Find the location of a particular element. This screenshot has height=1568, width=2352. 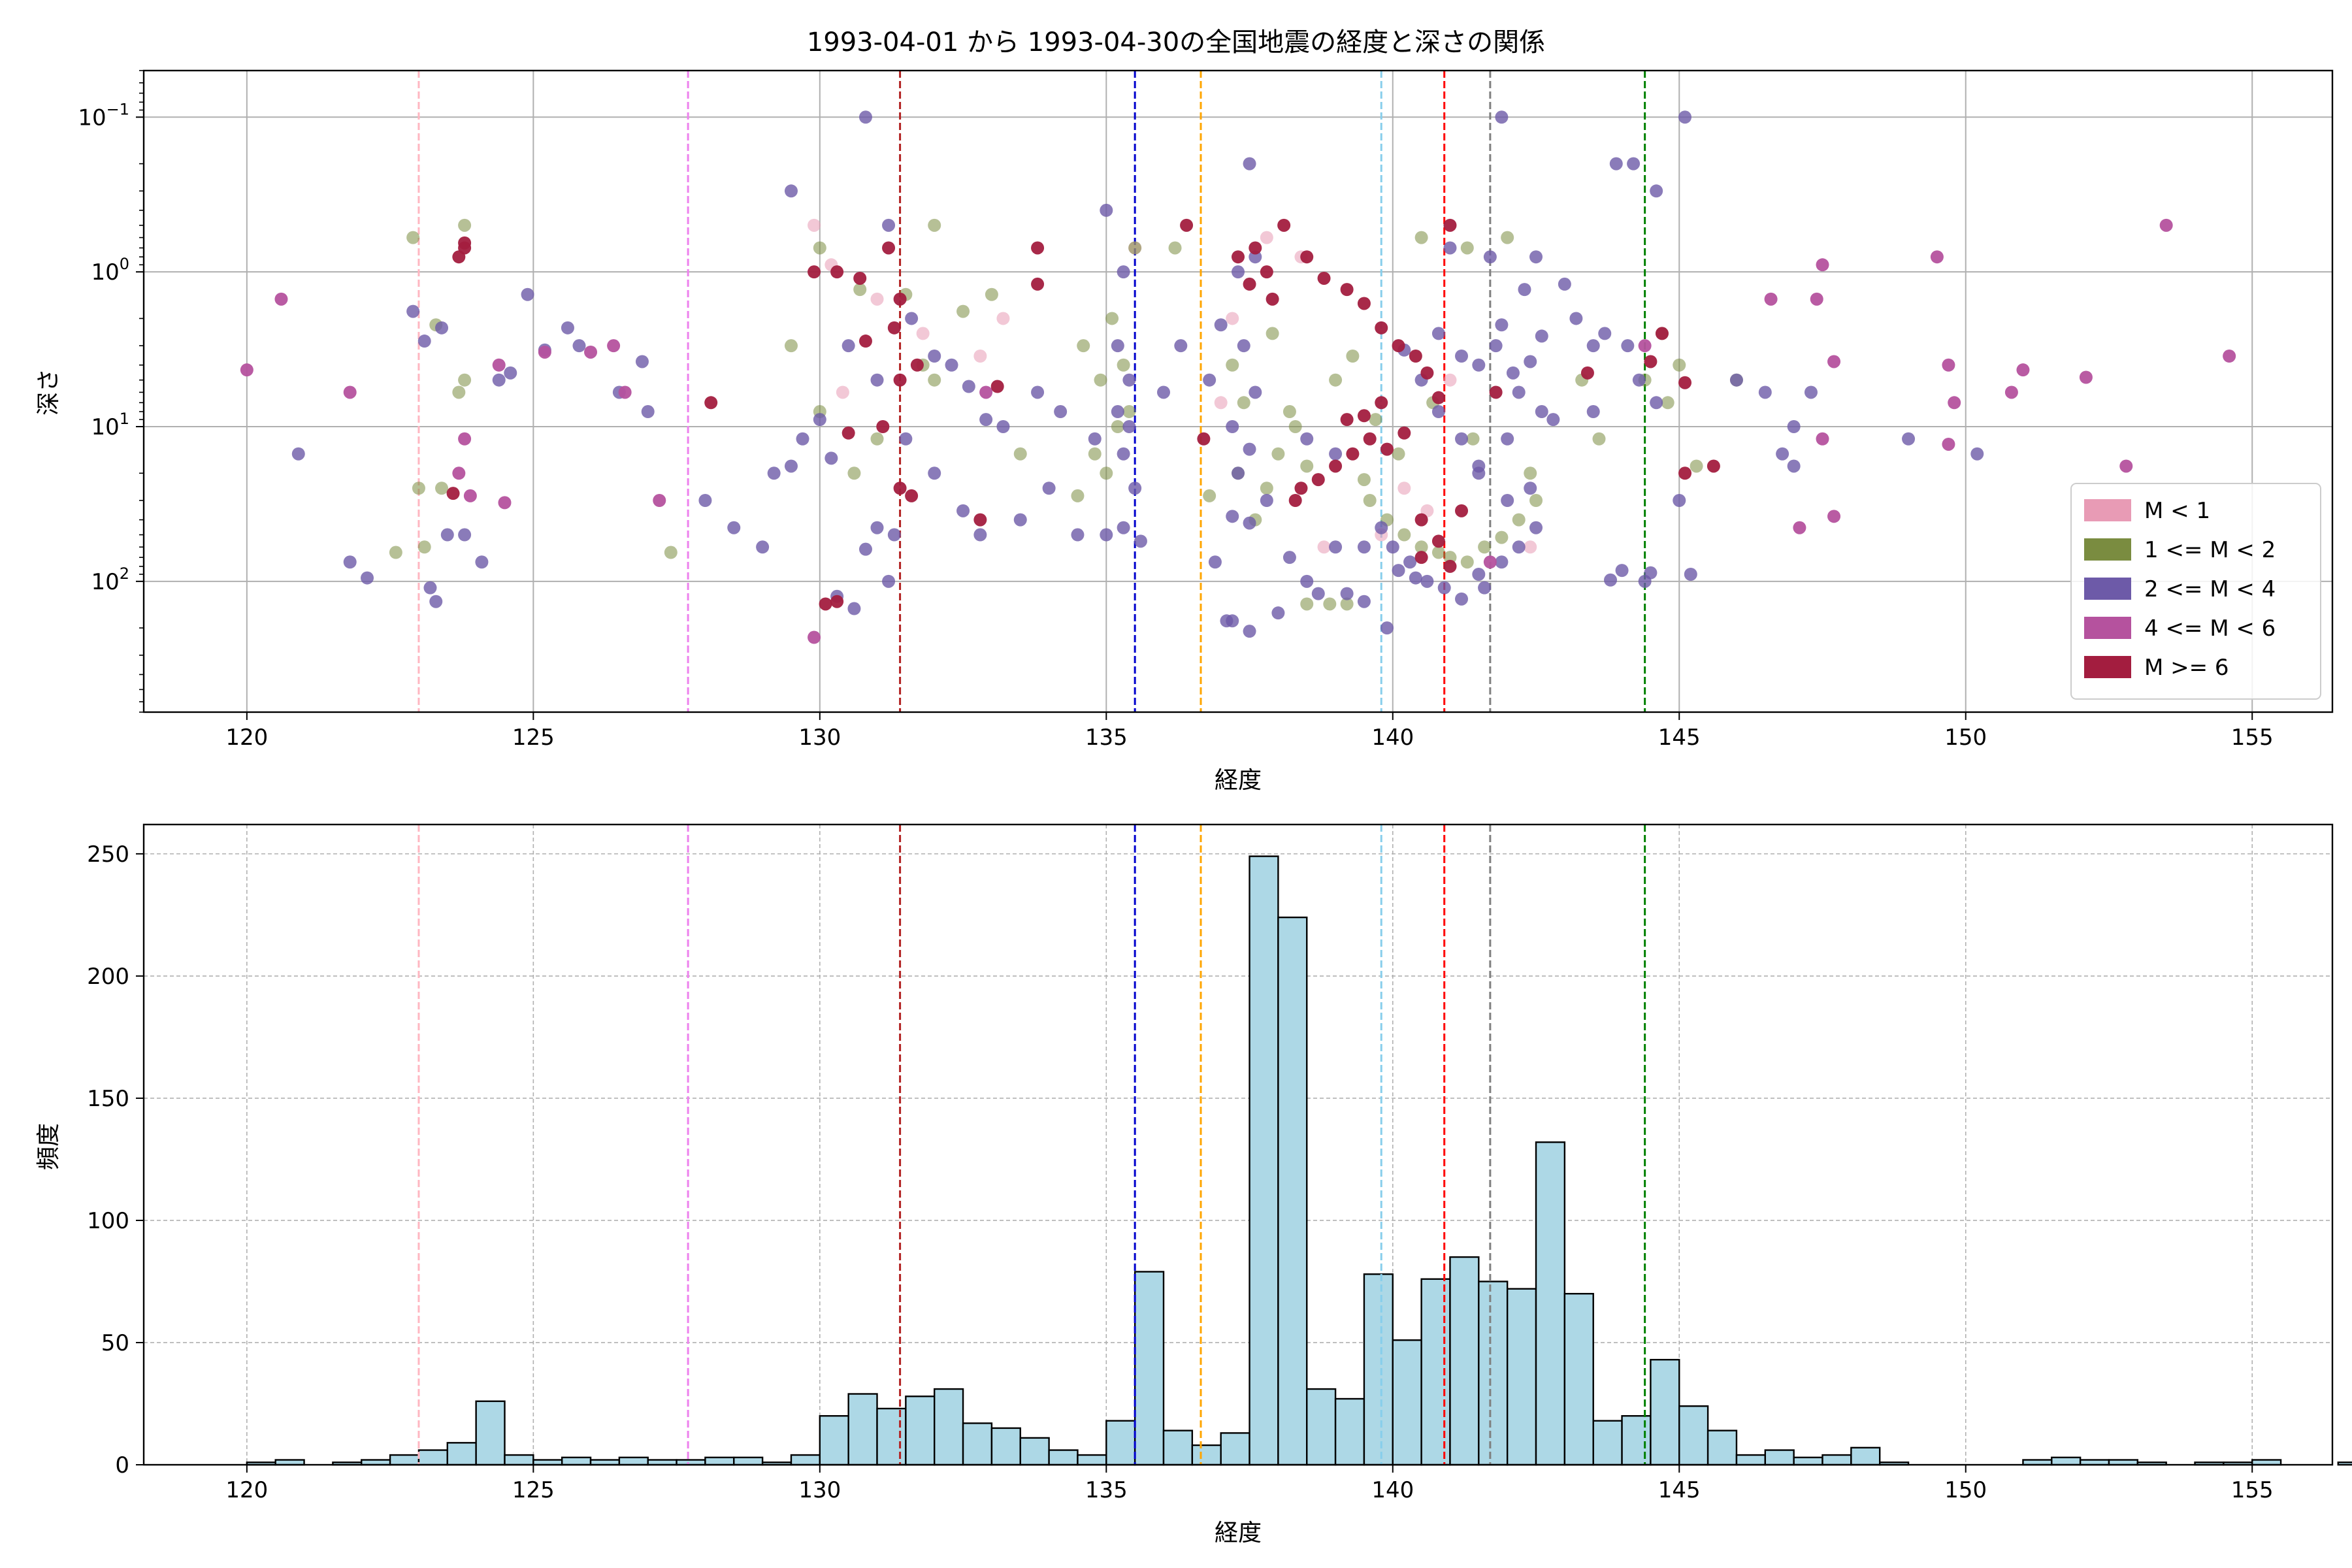

histogram-y-tick-label: 50 is located at coordinates (115, 1343).